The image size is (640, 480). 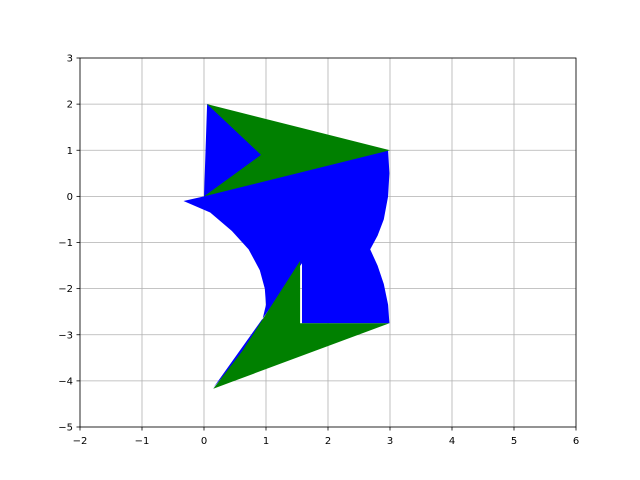 I want to click on y-tick-label: 2, so click(x=70, y=105).